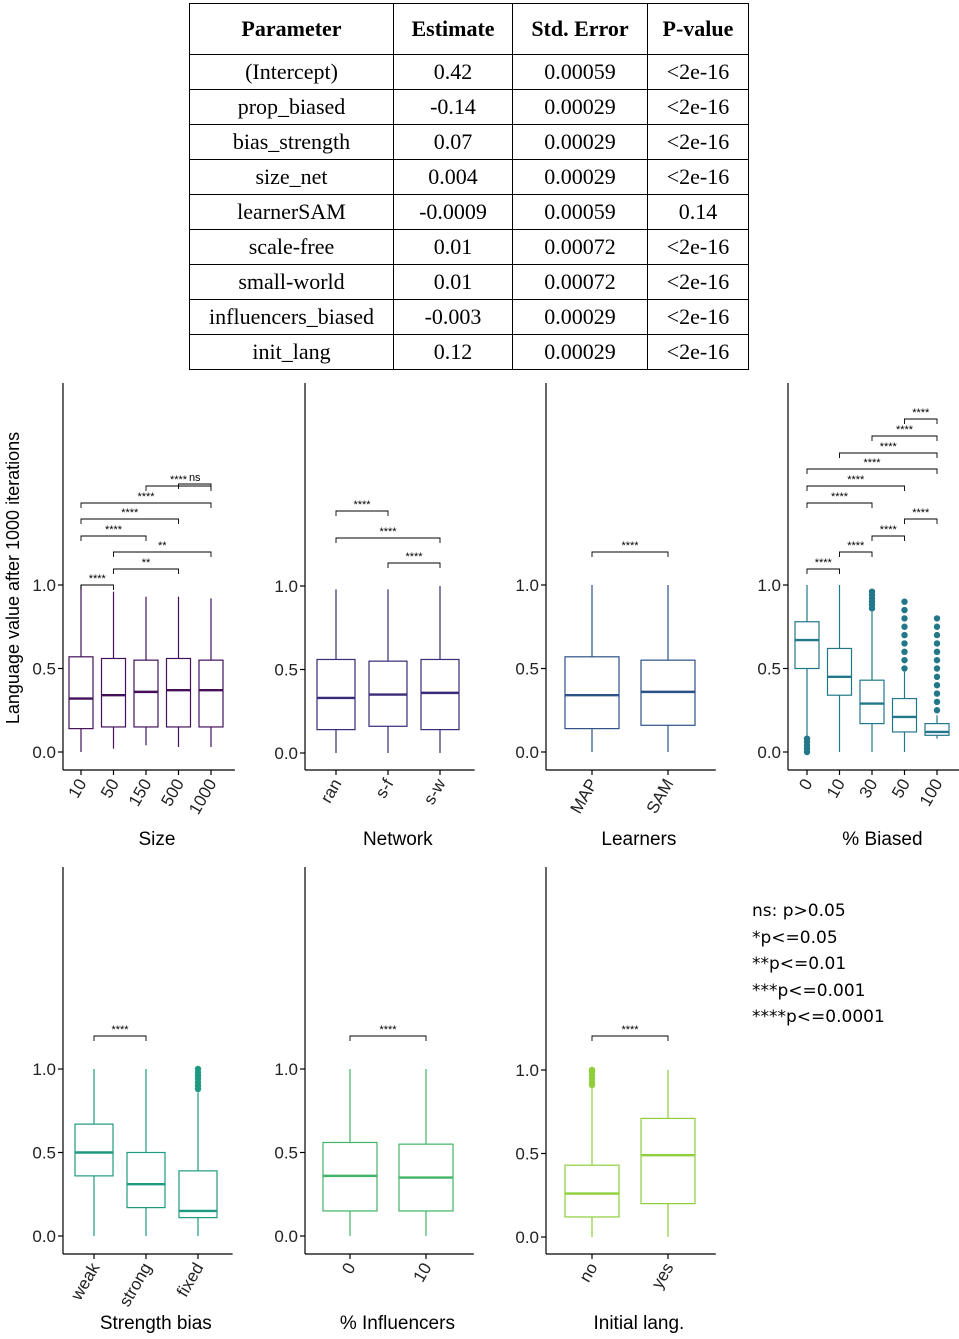  What do you see at coordinates (198, 1150) in the screenshot?
I see `box-fixed` at bounding box center [198, 1150].